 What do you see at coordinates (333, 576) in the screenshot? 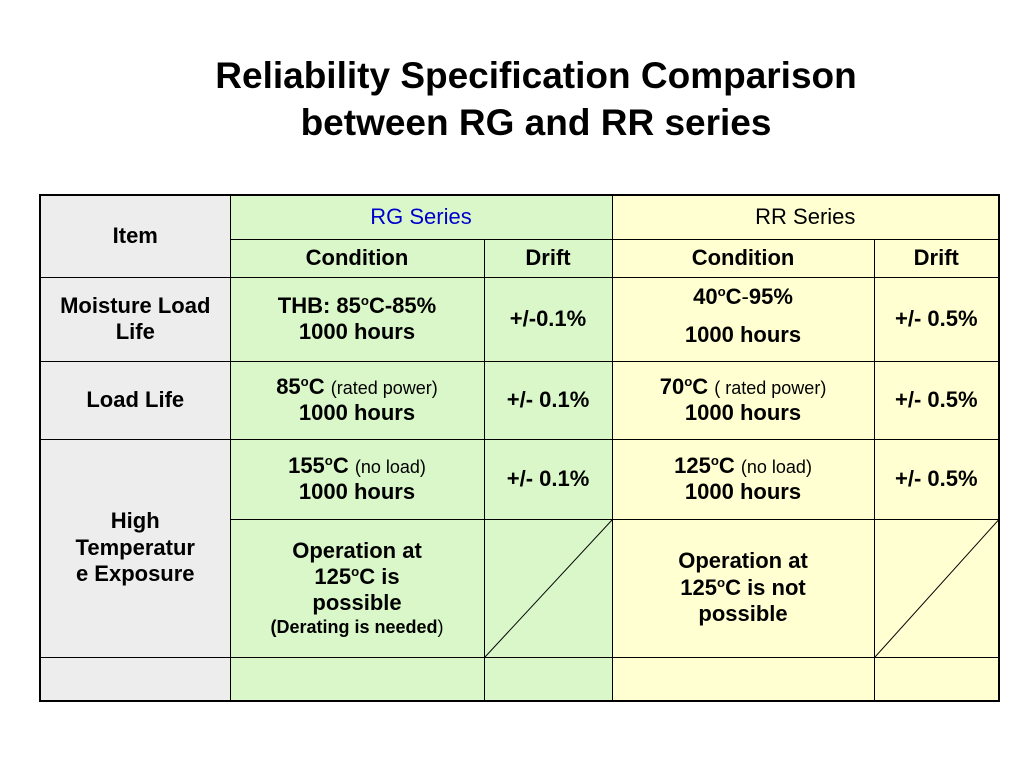
I see `rg-op-temp: 125` at bounding box center [333, 576].